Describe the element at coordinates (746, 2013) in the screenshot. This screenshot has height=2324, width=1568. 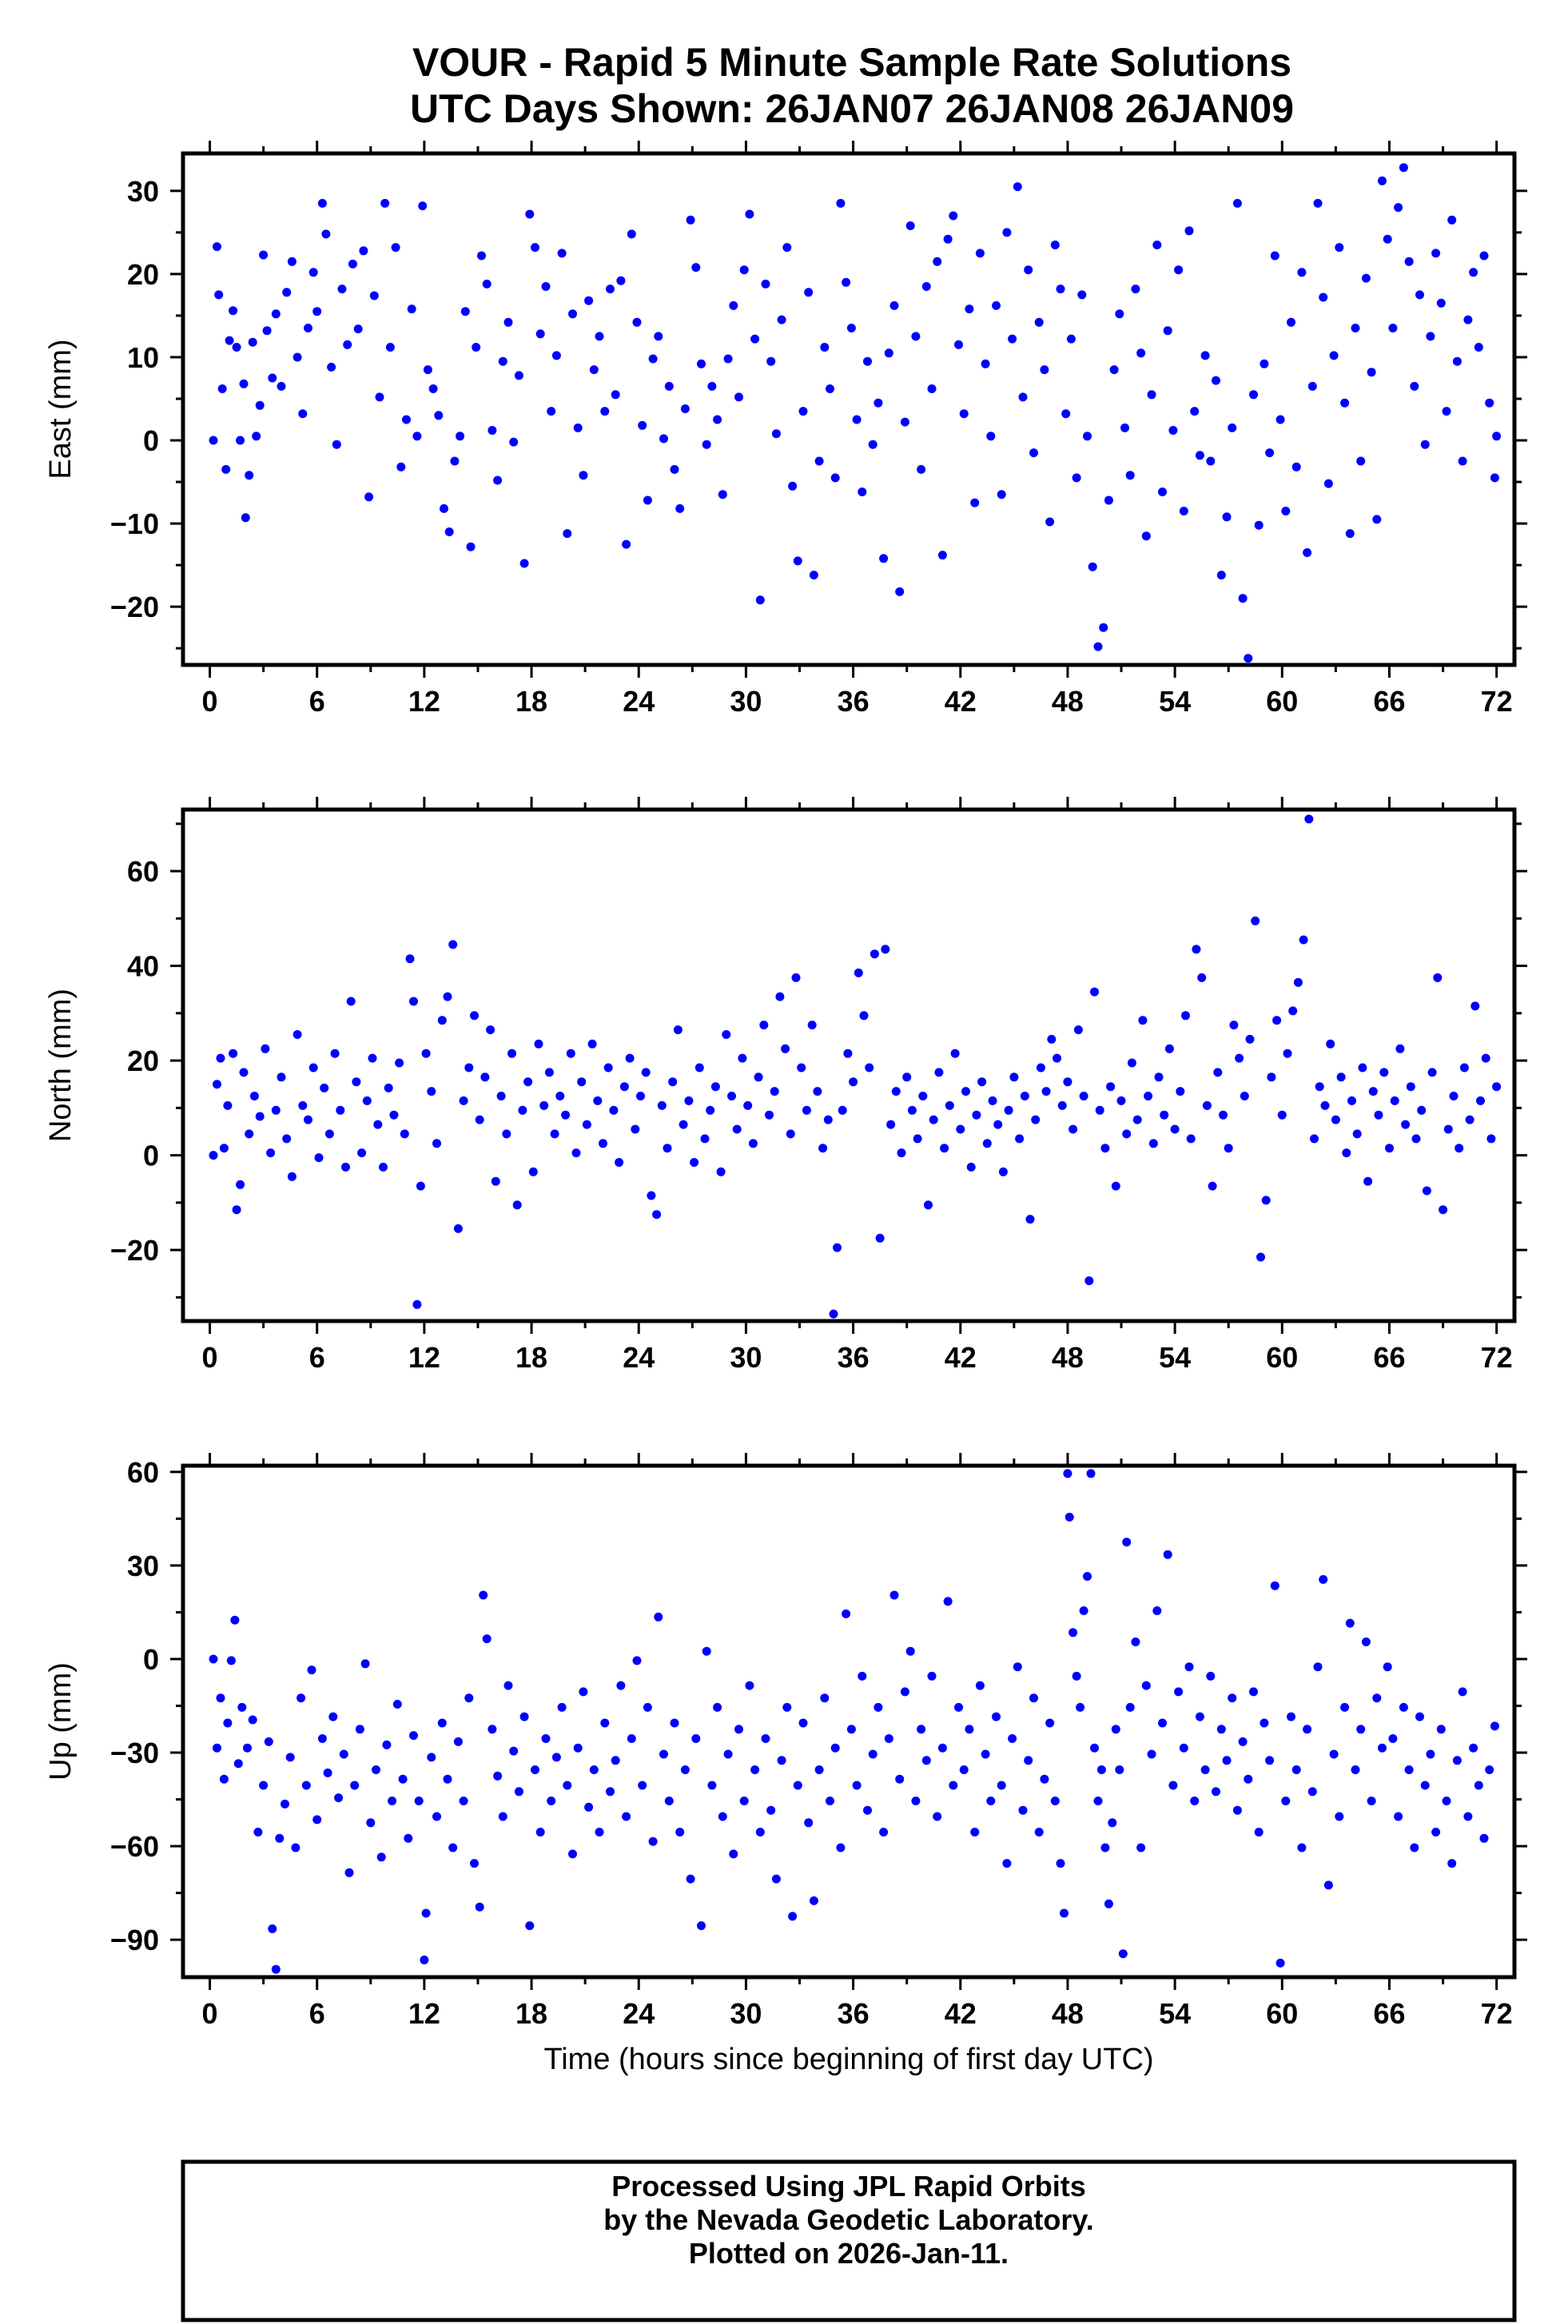
I see `x-tick-label: 30` at that location.